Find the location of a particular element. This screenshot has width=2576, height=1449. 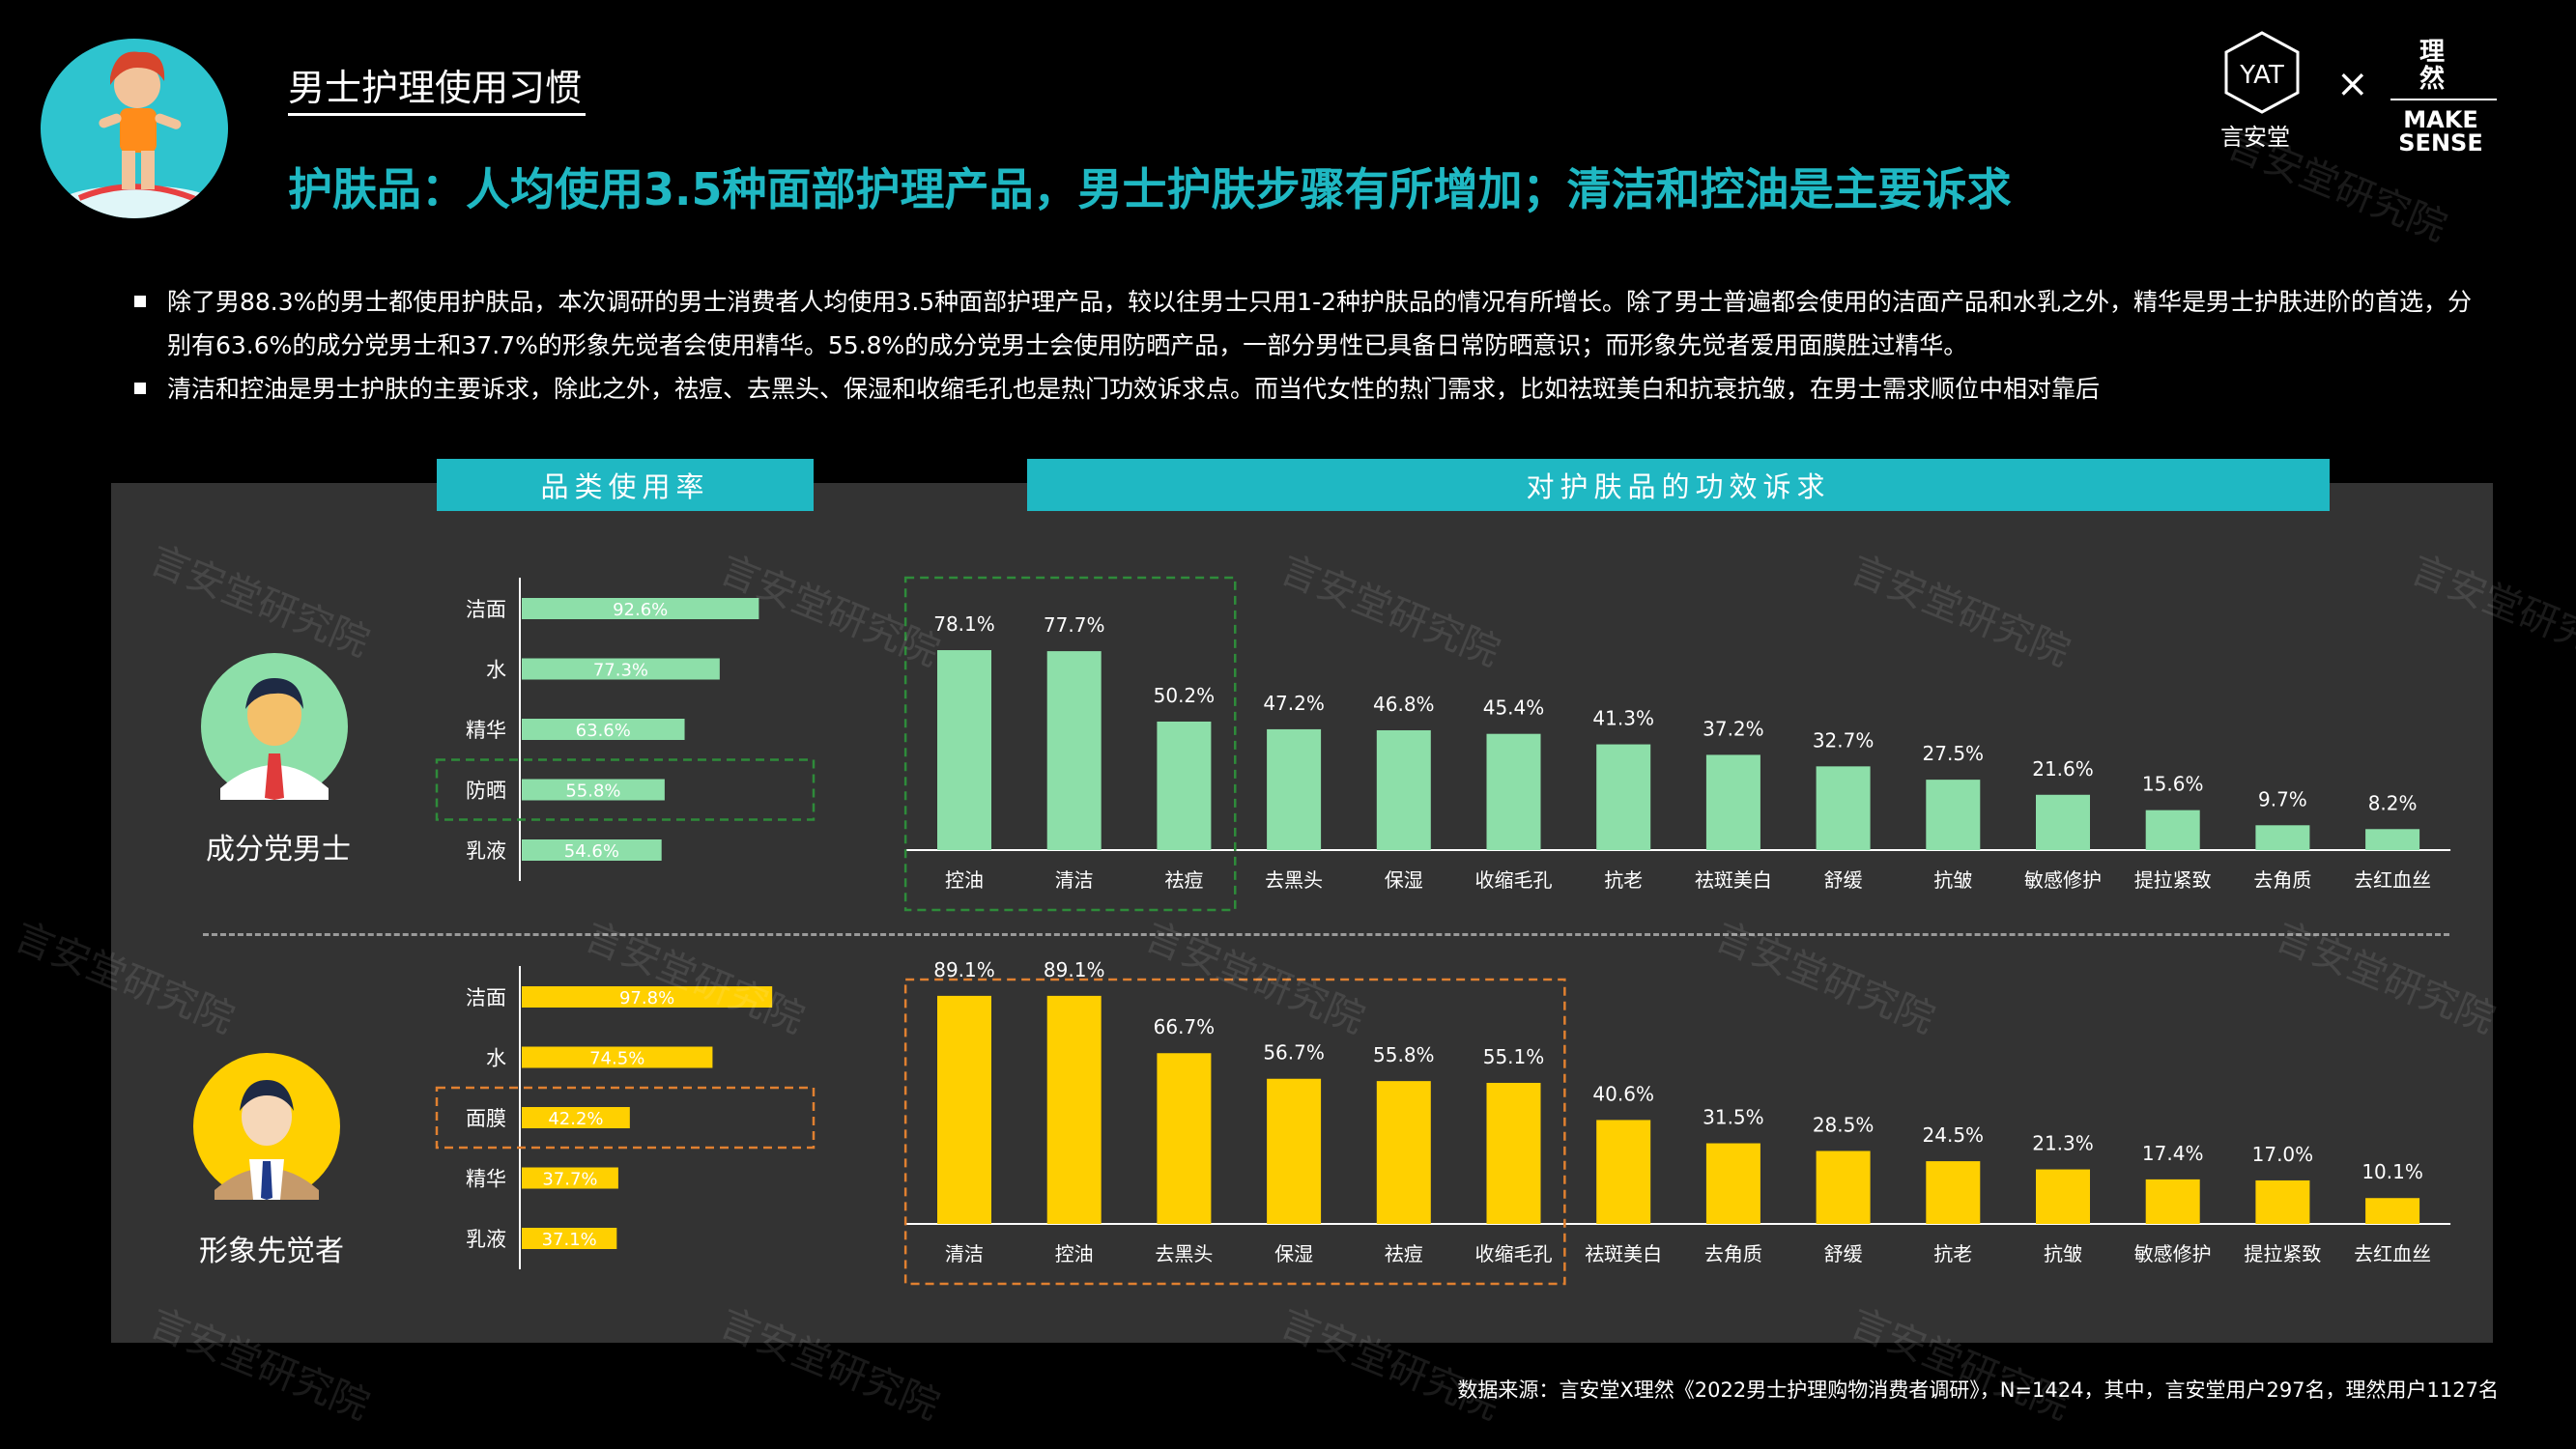

group-divider is located at coordinates (1326, 934).